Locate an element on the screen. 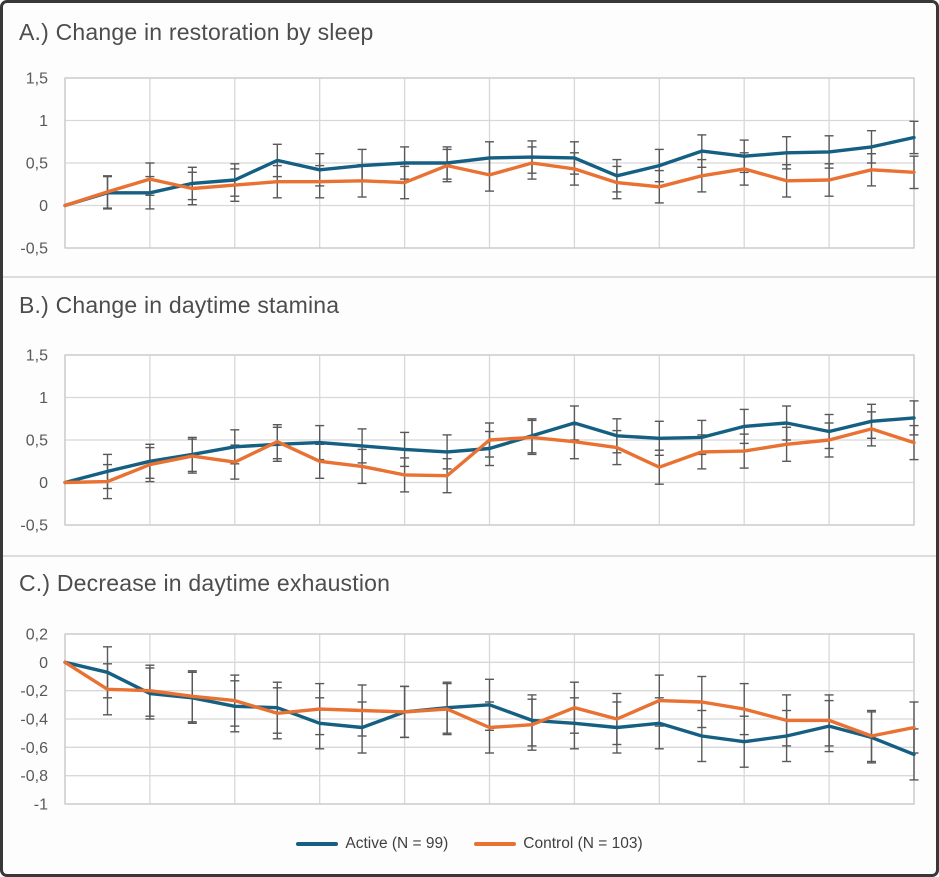  y-tick-label: -0,2 is located at coordinates (34, 691).